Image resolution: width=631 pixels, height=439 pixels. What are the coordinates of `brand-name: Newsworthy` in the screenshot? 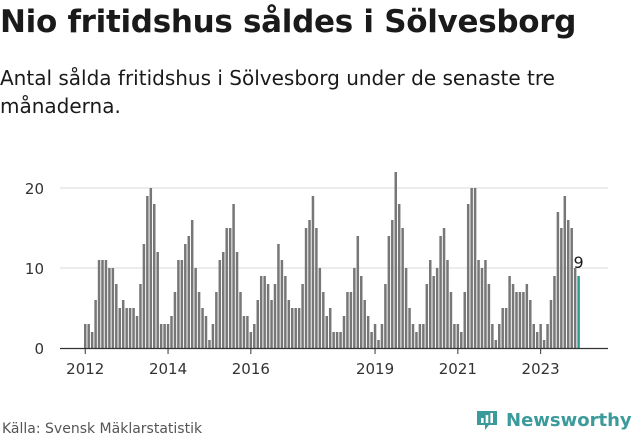 It's located at (568, 420).